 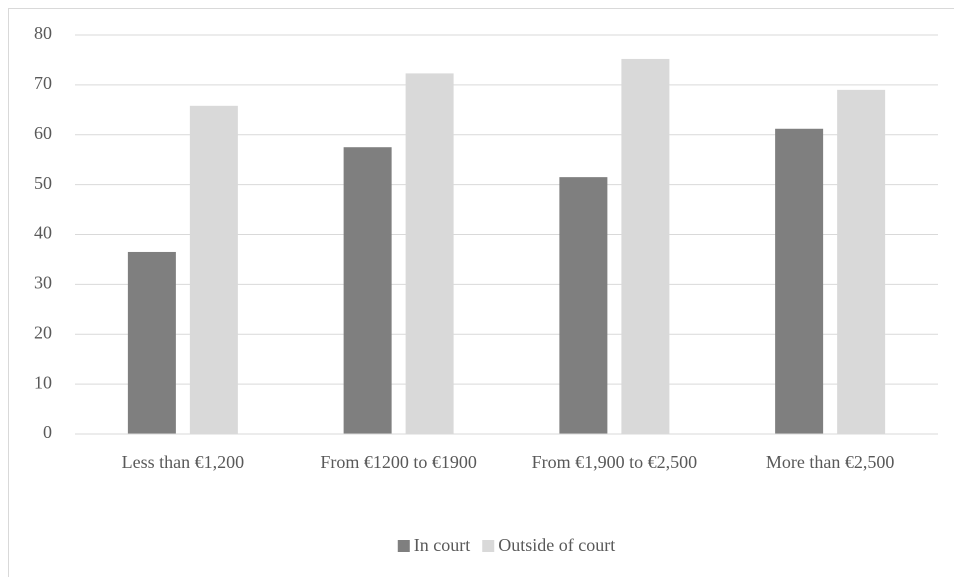 What do you see at coordinates (43, 233) in the screenshot?
I see `y-tick-label: 40` at bounding box center [43, 233].